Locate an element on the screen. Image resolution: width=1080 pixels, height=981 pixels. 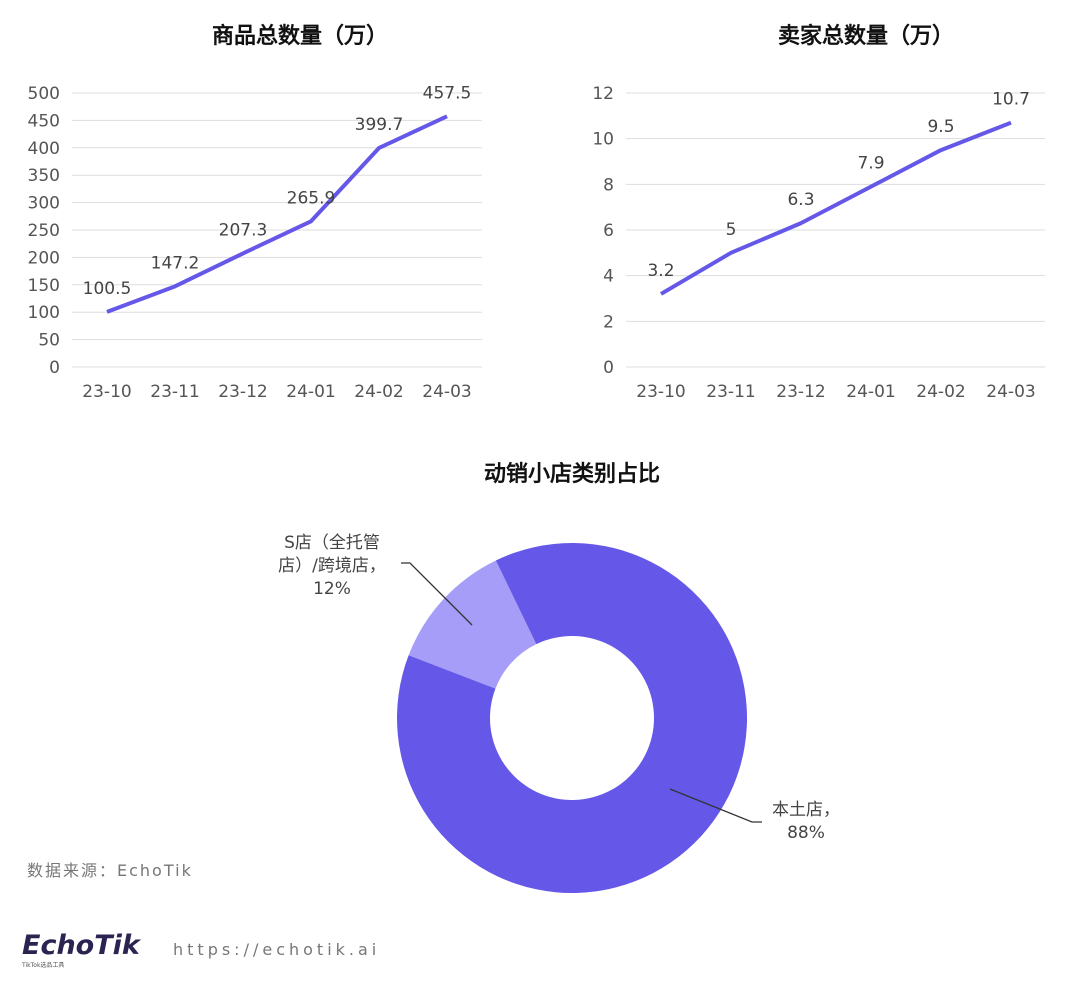
echotik-logo: EchoTik is located at coordinates (81, 945).